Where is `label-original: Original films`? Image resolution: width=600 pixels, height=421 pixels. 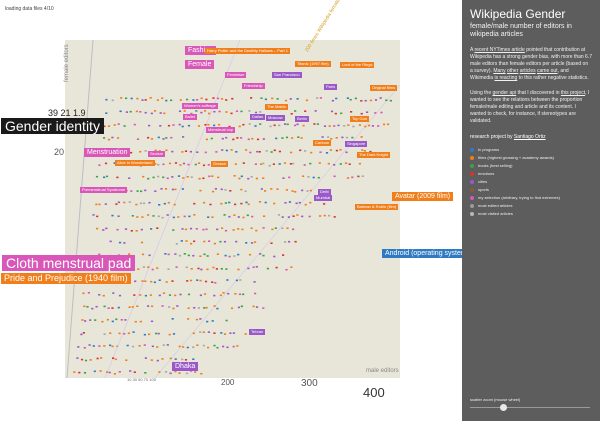
label-original: Original films is located at coordinates (384, 88).